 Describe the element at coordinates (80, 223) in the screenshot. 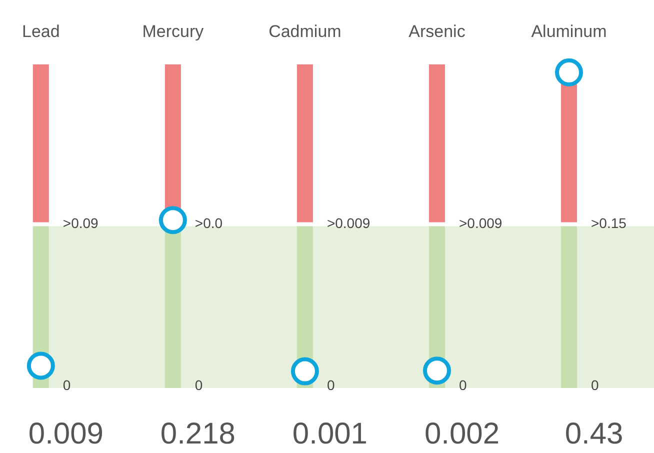

I see `text: >0.09` at that location.